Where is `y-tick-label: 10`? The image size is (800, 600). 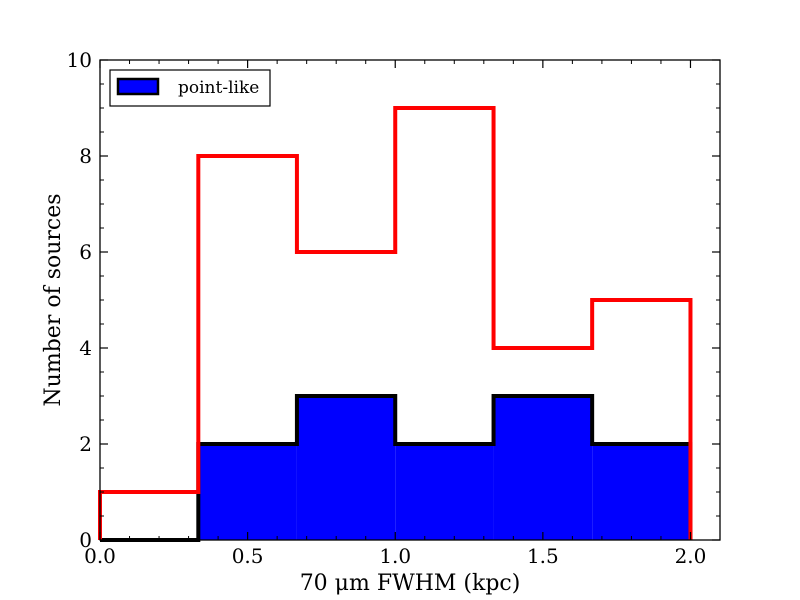 y-tick-label: 10 is located at coordinates (79, 60).